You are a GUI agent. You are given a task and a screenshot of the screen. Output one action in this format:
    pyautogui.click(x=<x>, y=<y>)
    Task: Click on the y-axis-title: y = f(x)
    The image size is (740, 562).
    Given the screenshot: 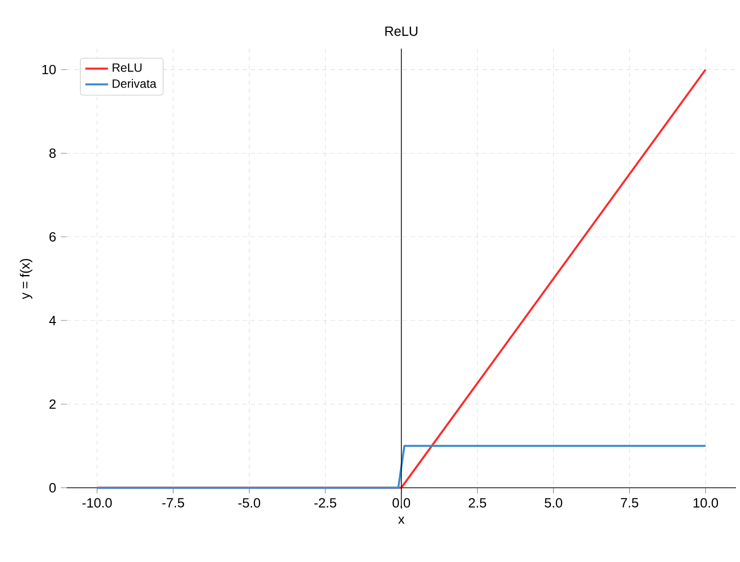 What is the action you would take?
    pyautogui.click(x=26, y=279)
    